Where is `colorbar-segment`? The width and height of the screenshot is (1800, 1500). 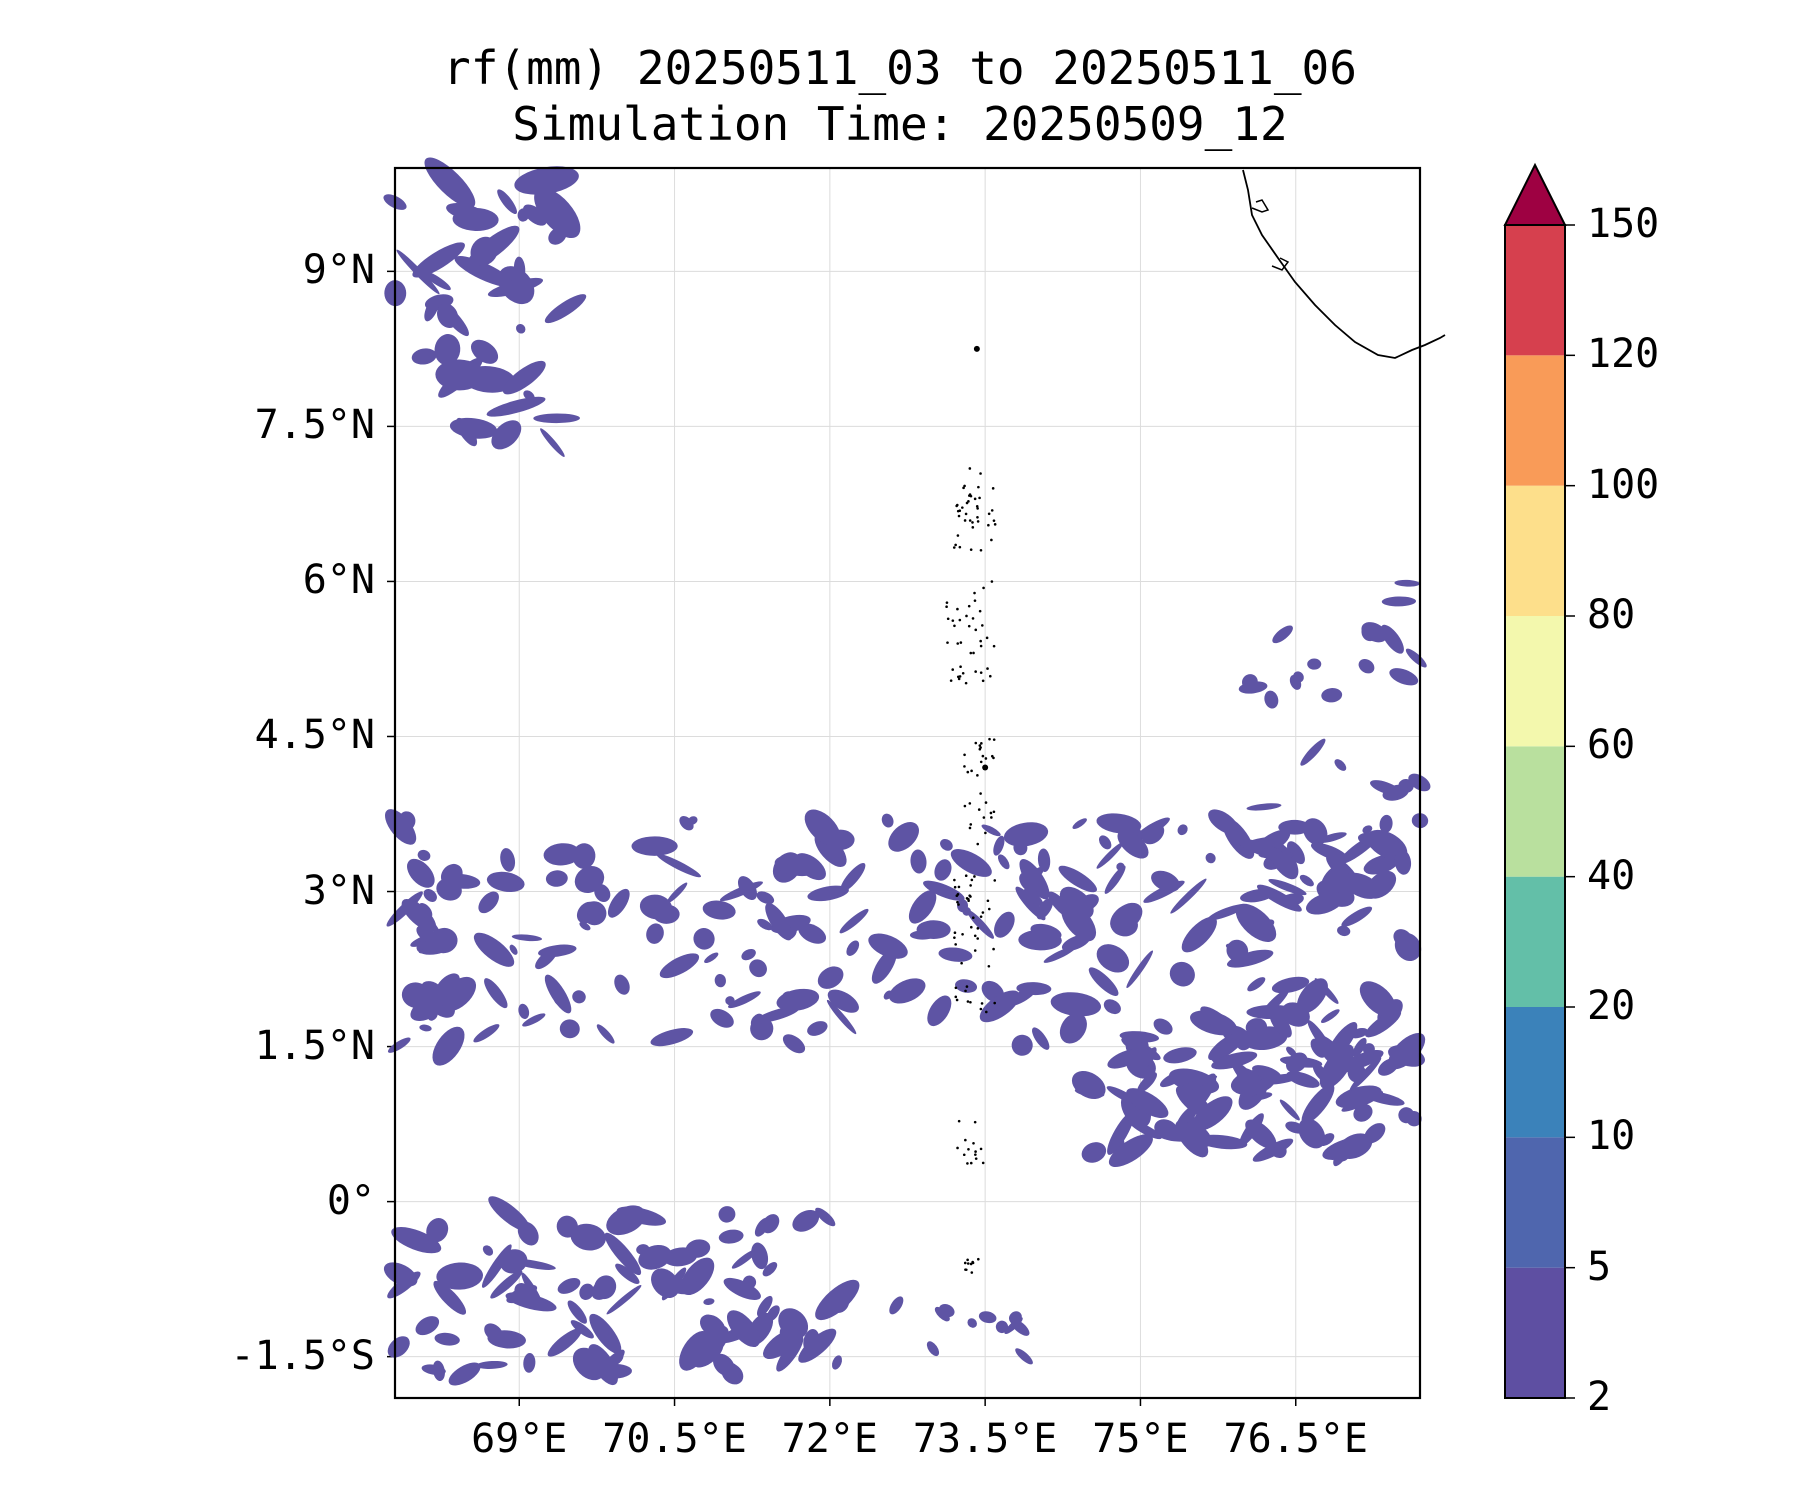
colorbar-segment is located at coordinates (1535, 420).